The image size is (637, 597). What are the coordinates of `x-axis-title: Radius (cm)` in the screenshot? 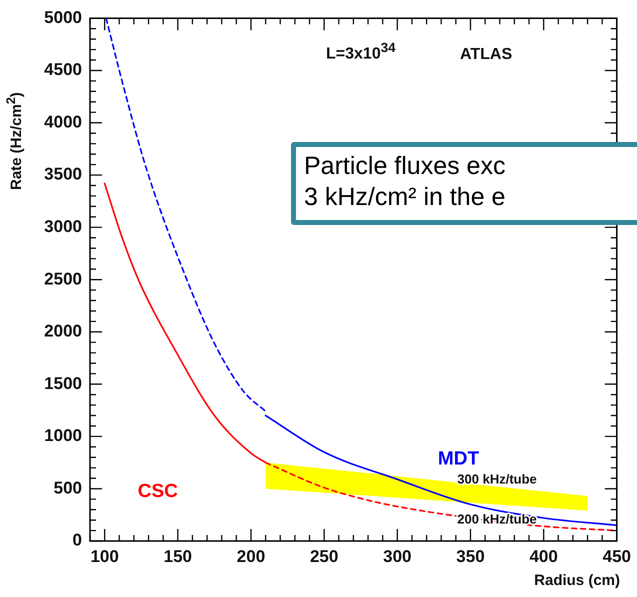 It's located at (577, 580).